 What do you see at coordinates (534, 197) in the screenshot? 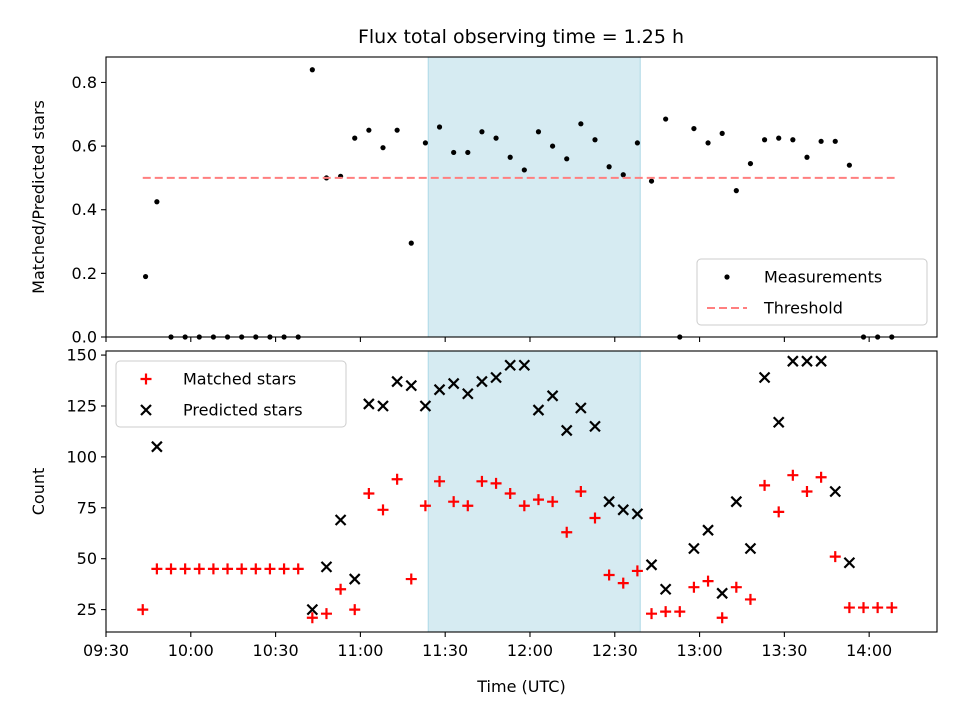
I see `top-observing-window` at bounding box center [534, 197].